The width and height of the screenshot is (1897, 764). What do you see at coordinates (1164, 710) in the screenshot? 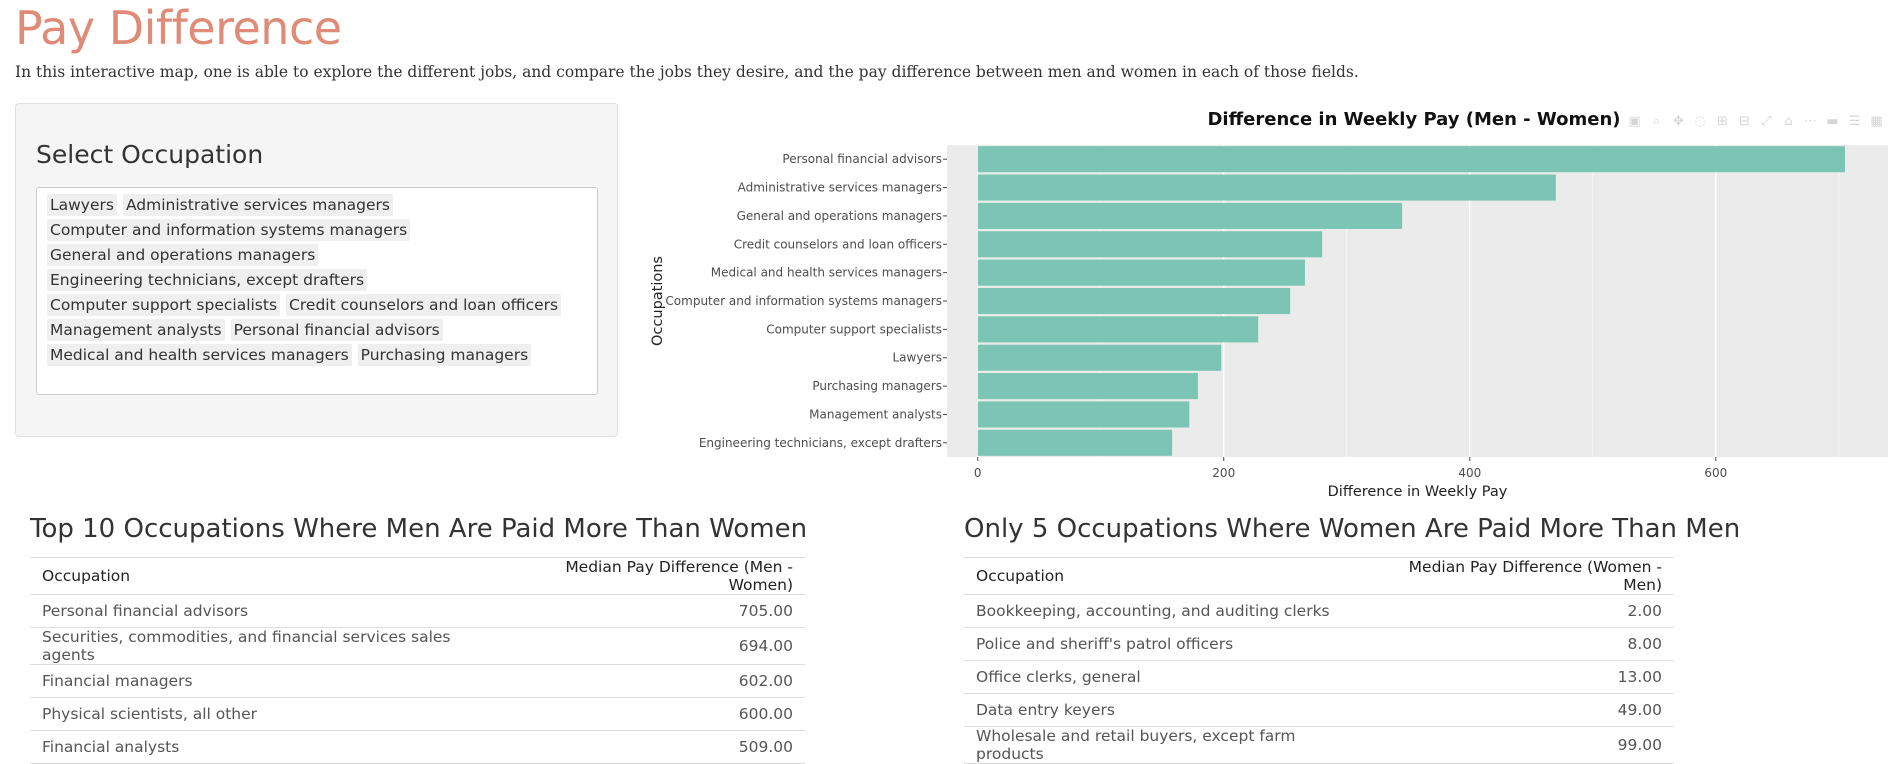
I see `occupation-cell: Data entry keyers` at bounding box center [1164, 710].